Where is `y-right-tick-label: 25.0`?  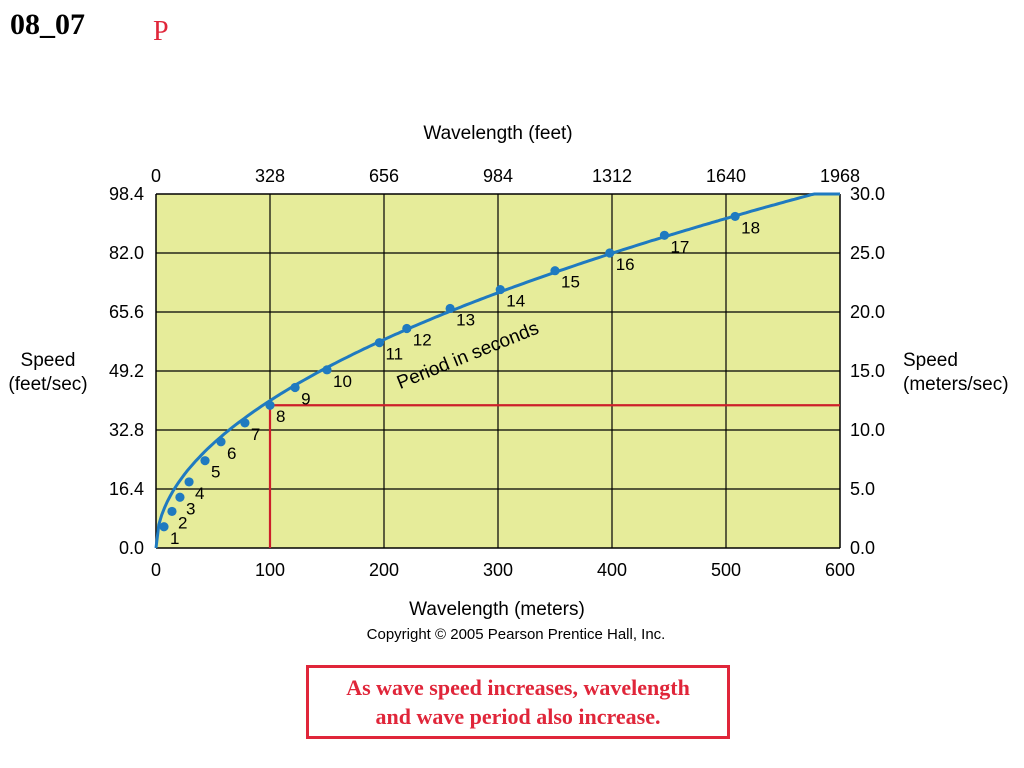
y-right-tick-label: 25.0 is located at coordinates (867, 253).